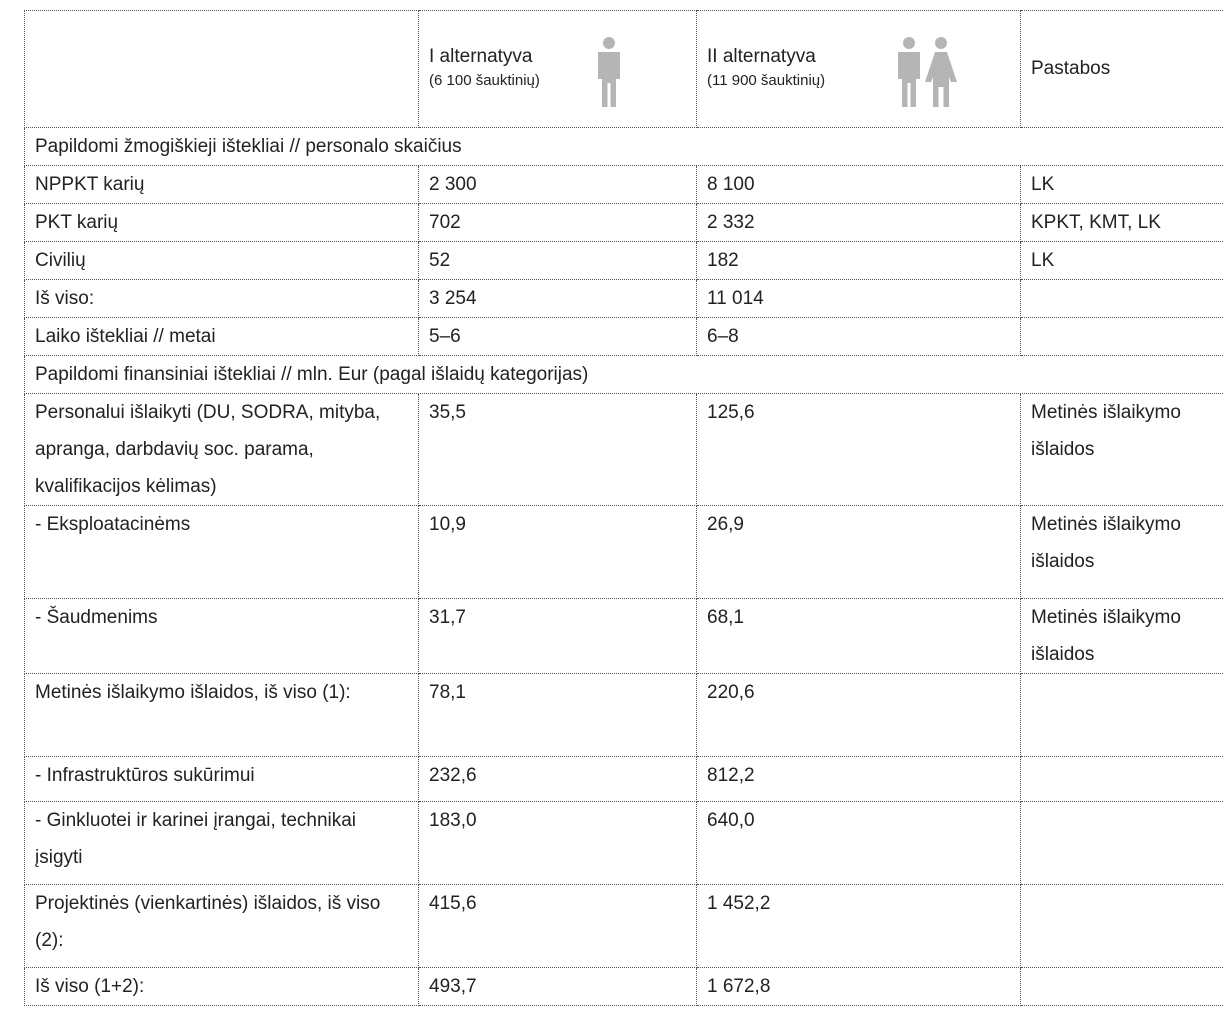 This screenshot has width=1224, height=1022. I want to click on cell: 1 672,8, so click(858, 986).